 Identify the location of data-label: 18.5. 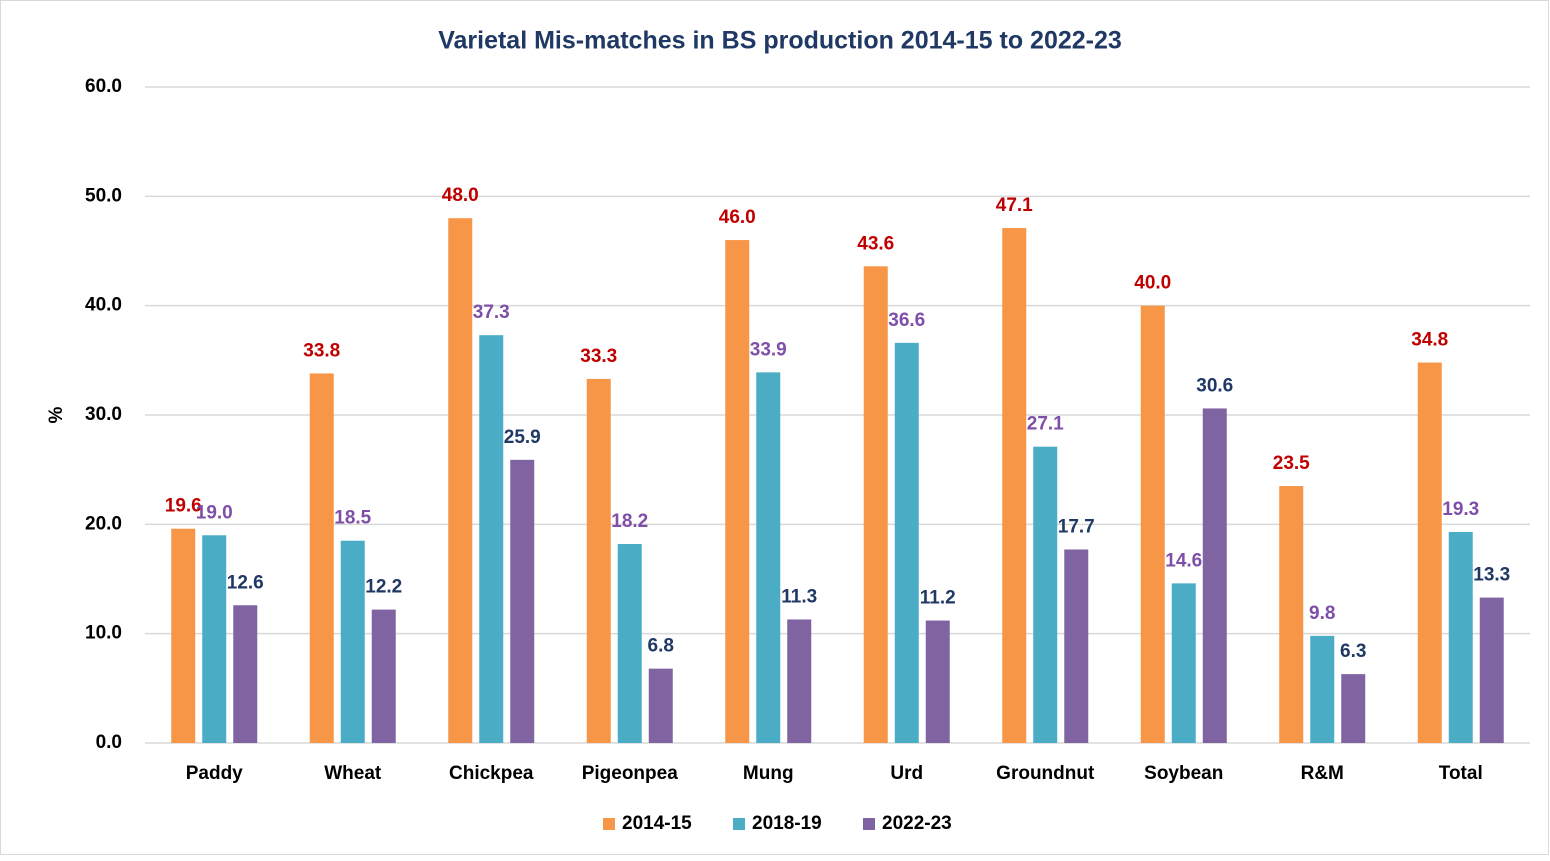
(352, 518).